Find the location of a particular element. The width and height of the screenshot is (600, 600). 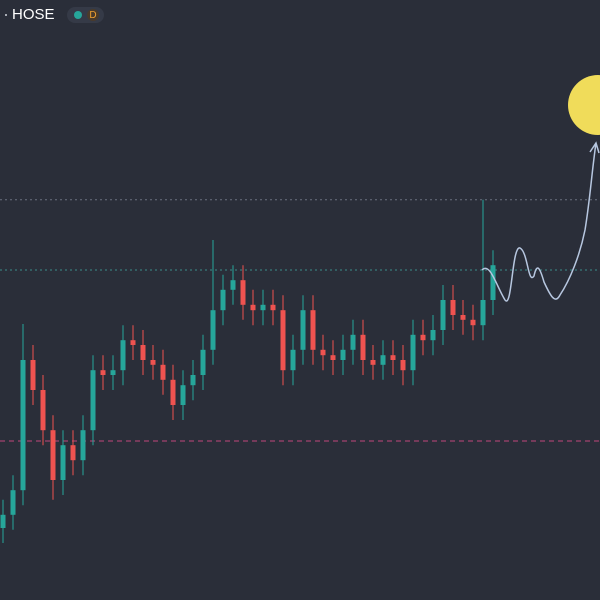

interval: D is located at coordinates (92, 15).